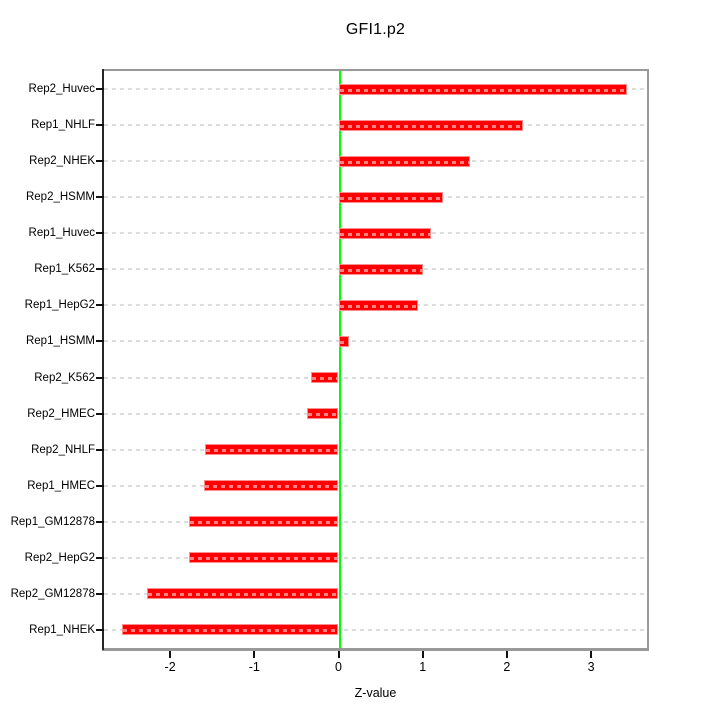 The height and width of the screenshot is (720, 720). Describe the element at coordinates (170, 667) in the screenshot. I see `x-tick-label--2: -2` at that location.